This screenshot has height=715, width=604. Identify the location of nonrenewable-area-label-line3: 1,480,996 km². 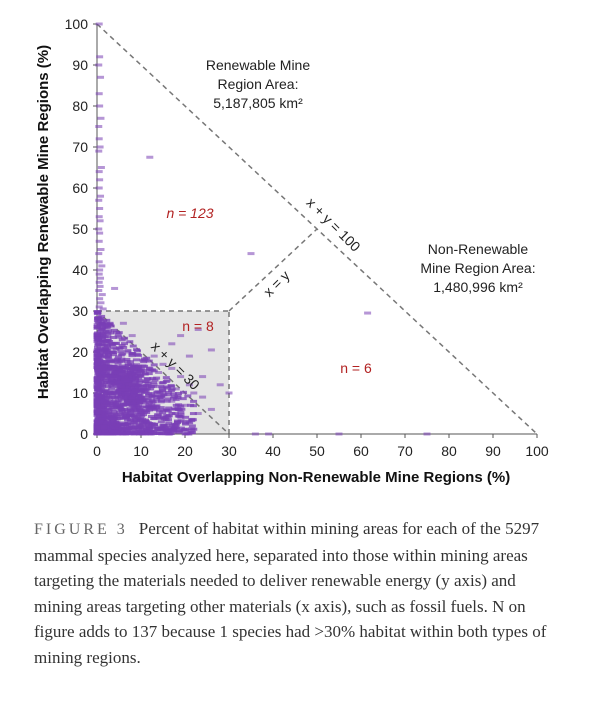
(478, 287).